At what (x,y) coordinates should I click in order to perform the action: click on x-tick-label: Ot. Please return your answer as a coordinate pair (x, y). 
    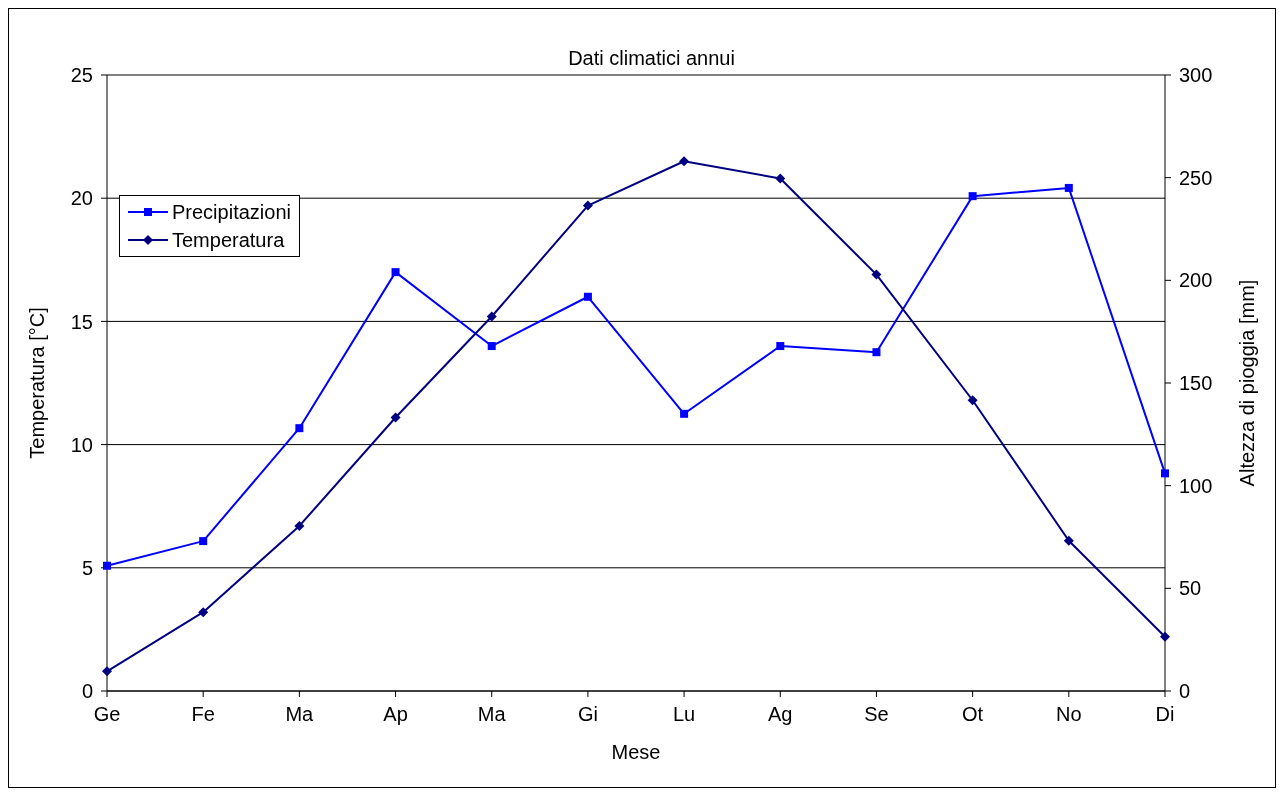
    Looking at the image, I should click on (973, 714).